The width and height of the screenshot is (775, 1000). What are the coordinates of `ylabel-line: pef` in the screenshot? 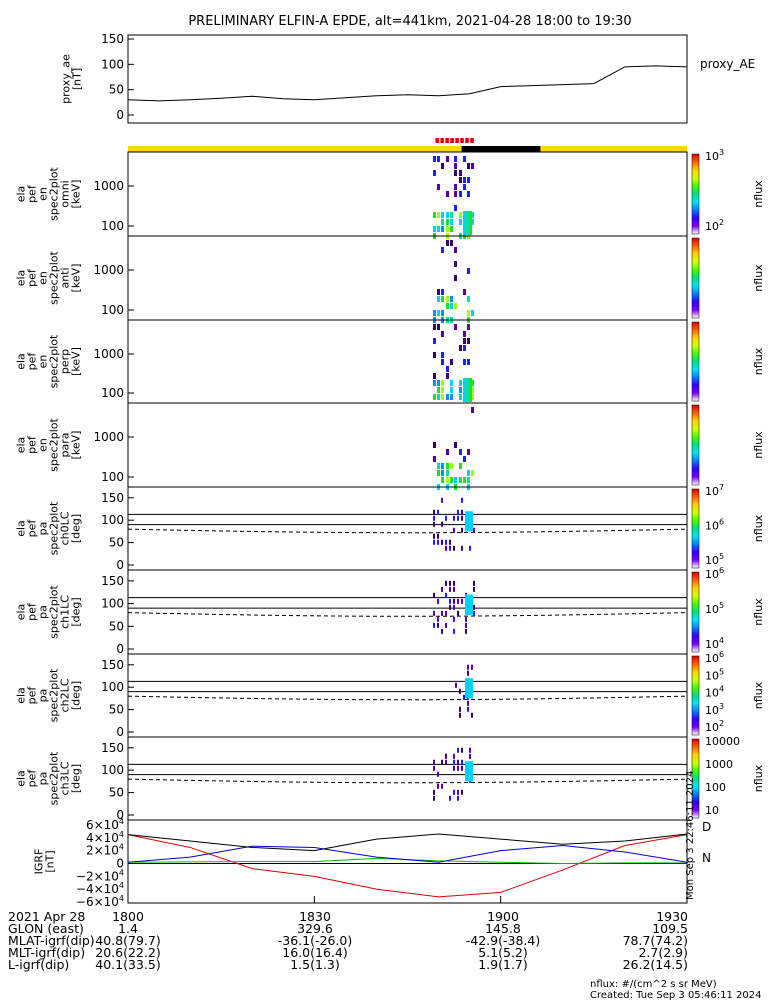 It's located at (32, 778).